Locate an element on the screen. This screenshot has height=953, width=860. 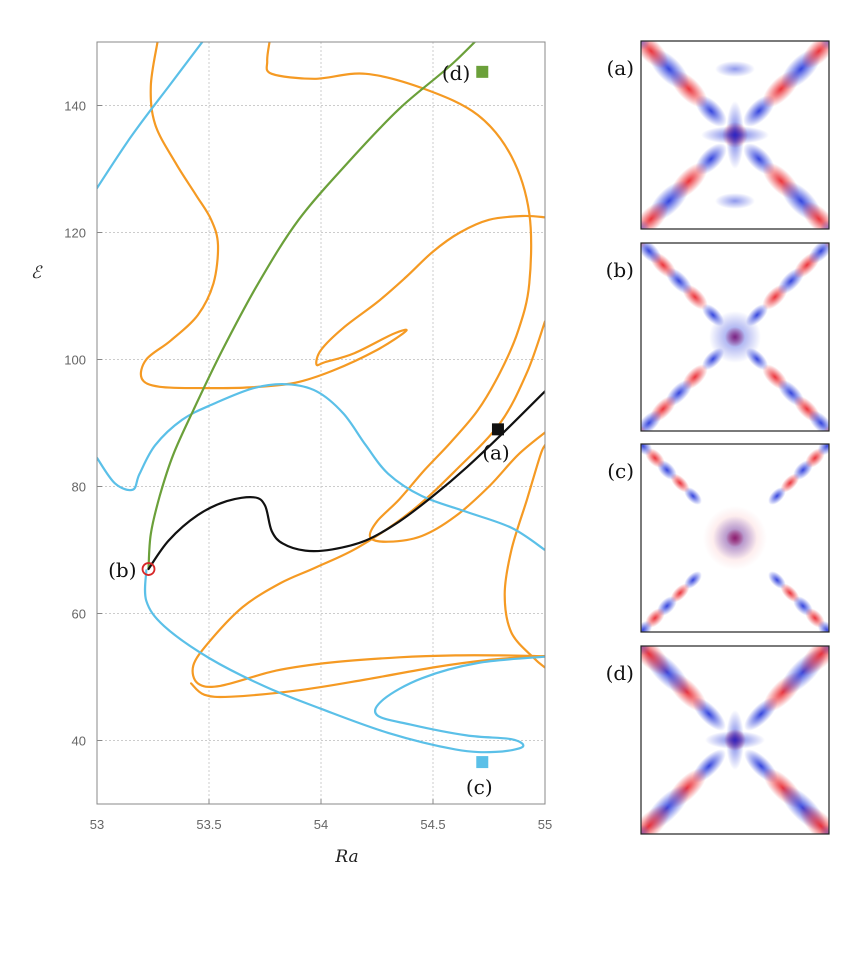
y-tick-label: 140 is located at coordinates (75, 106).